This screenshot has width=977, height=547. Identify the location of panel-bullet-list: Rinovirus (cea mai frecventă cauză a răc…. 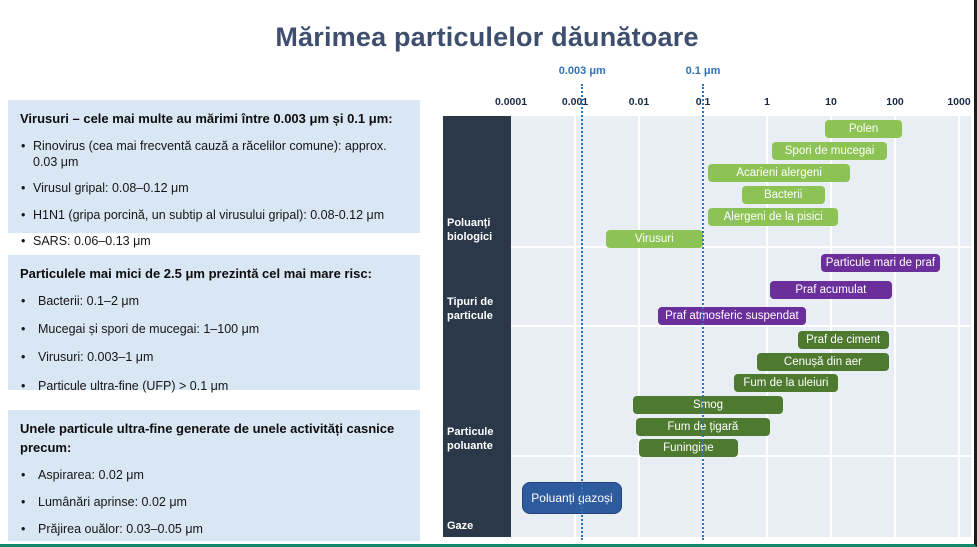
(214, 194).